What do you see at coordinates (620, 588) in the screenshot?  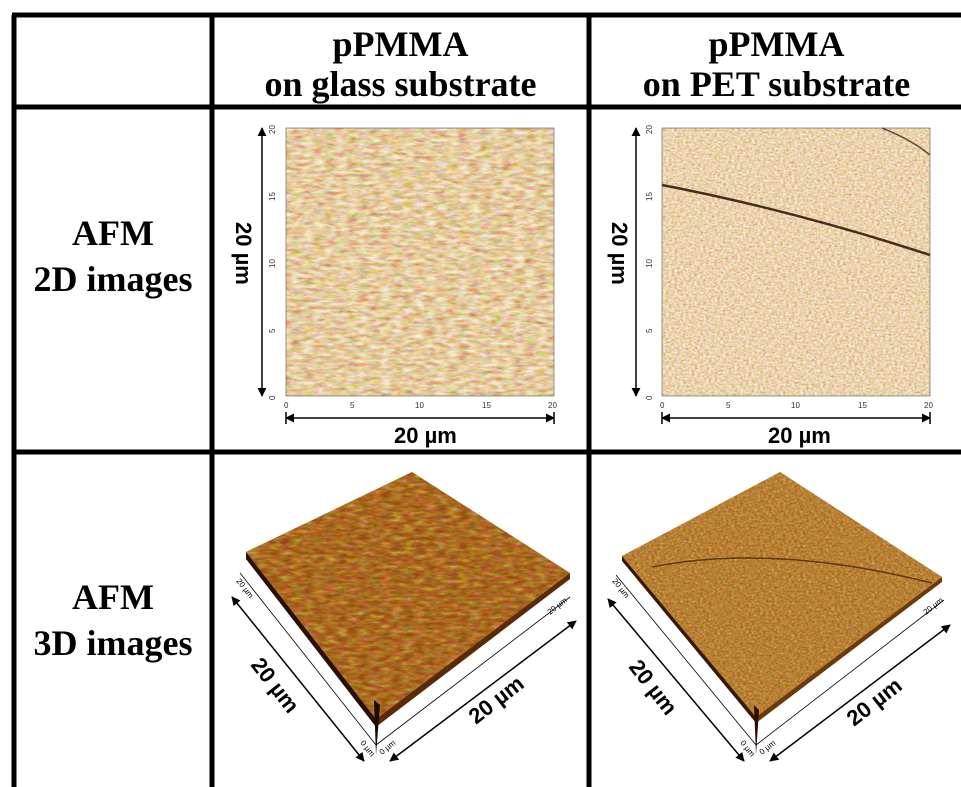 I see `tick-max-left: 20 µm` at bounding box center [620, 588].